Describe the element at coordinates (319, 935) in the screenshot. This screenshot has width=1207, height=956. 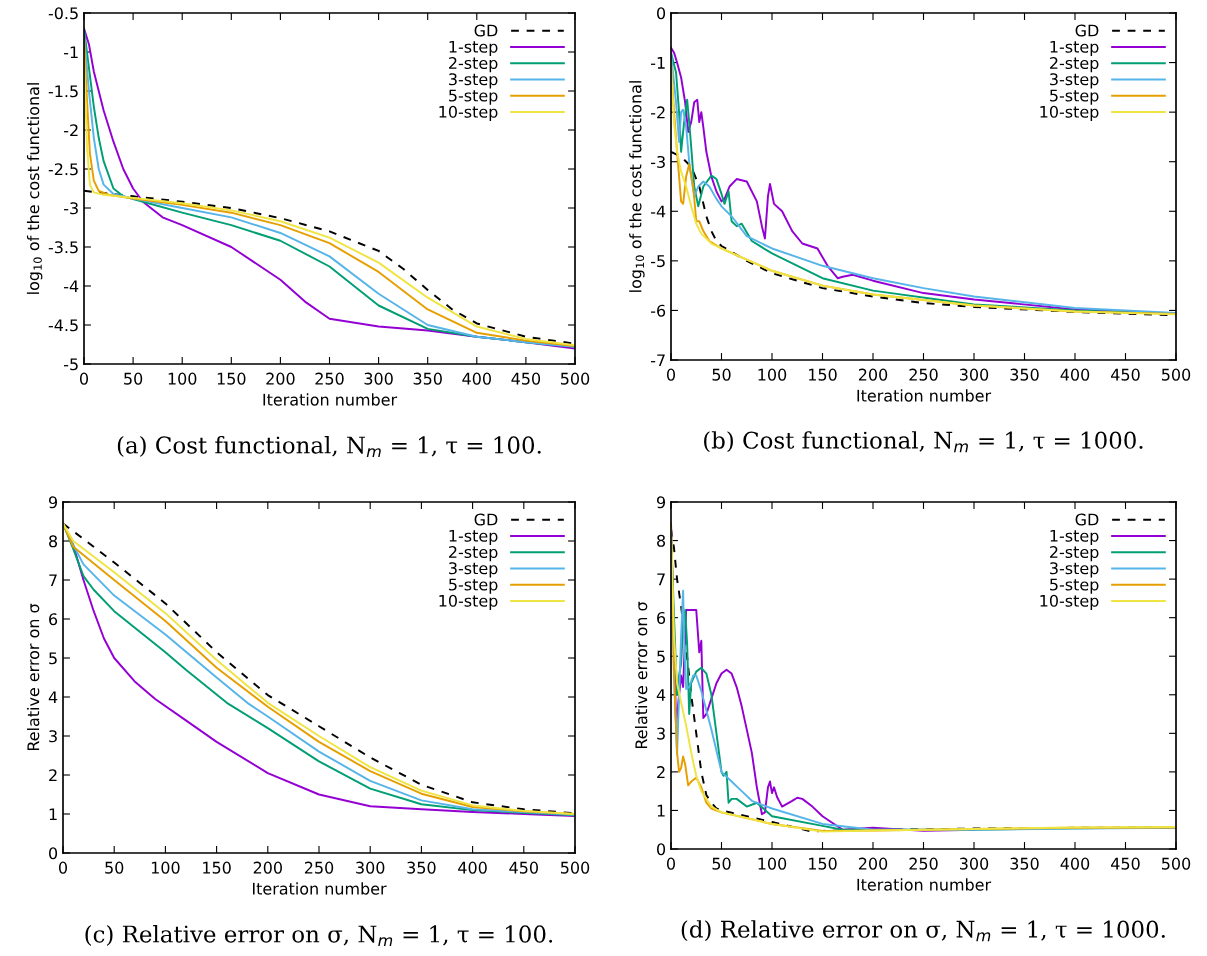
I see `text: (c) Relative error on σ, N$_{m}$ = 1, τ = 100.` at that location.